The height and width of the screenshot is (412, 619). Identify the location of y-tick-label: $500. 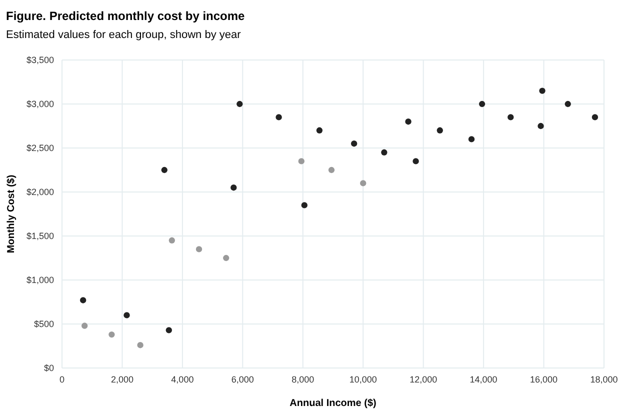
(44, 323).